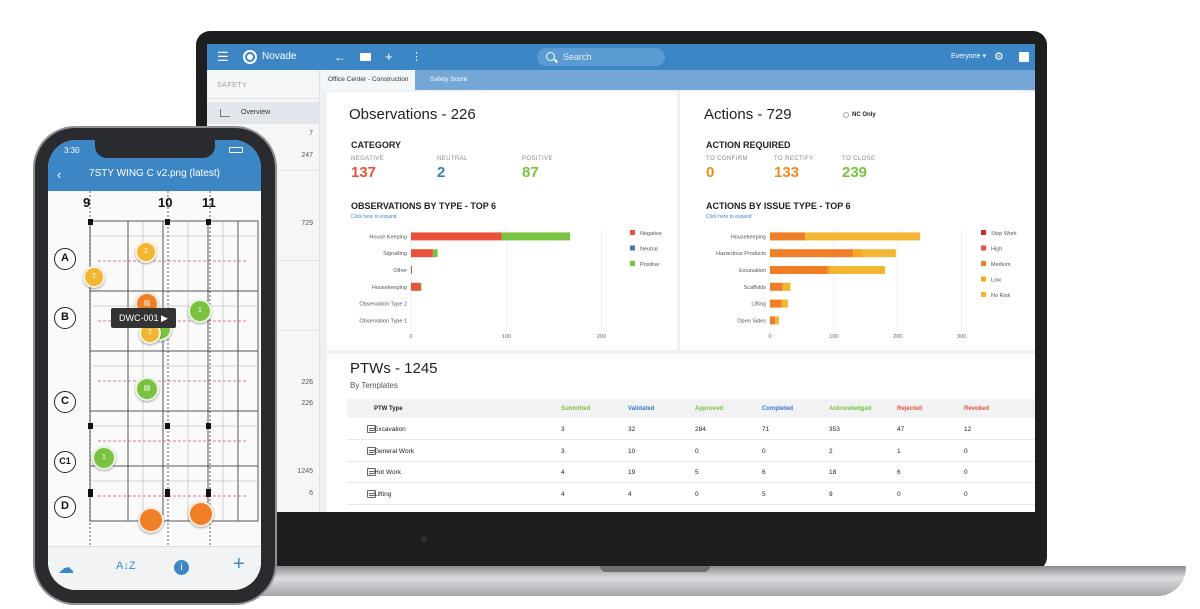 This screenshot has width=1200, height=609. What do you see at coordinates (126, 566) in the screenshot?
I see `sort-az-icon: A↓Z` at bounding box center [126, 566].